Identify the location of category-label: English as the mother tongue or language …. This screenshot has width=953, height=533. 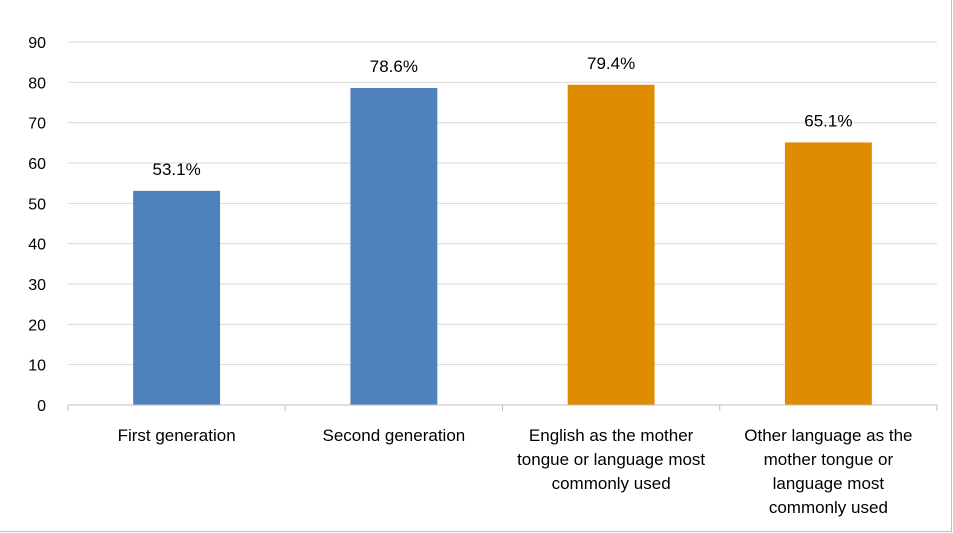
(611, 459).